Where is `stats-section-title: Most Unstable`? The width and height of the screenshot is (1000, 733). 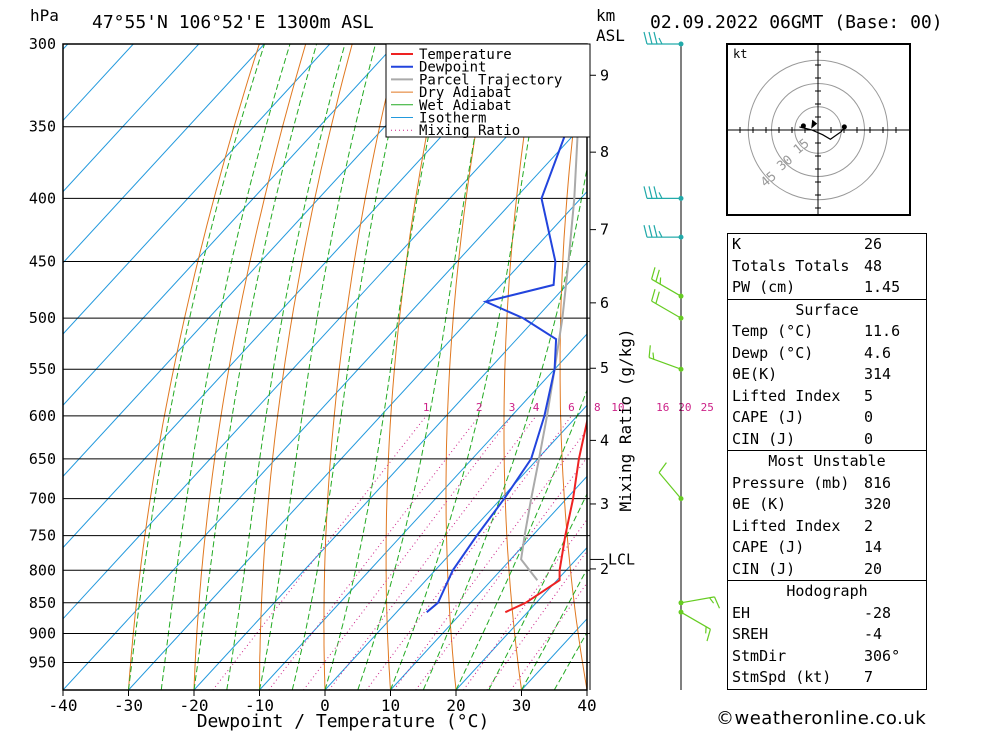 stats-section-title: Most Unstable is located at coordinates (827, 461).